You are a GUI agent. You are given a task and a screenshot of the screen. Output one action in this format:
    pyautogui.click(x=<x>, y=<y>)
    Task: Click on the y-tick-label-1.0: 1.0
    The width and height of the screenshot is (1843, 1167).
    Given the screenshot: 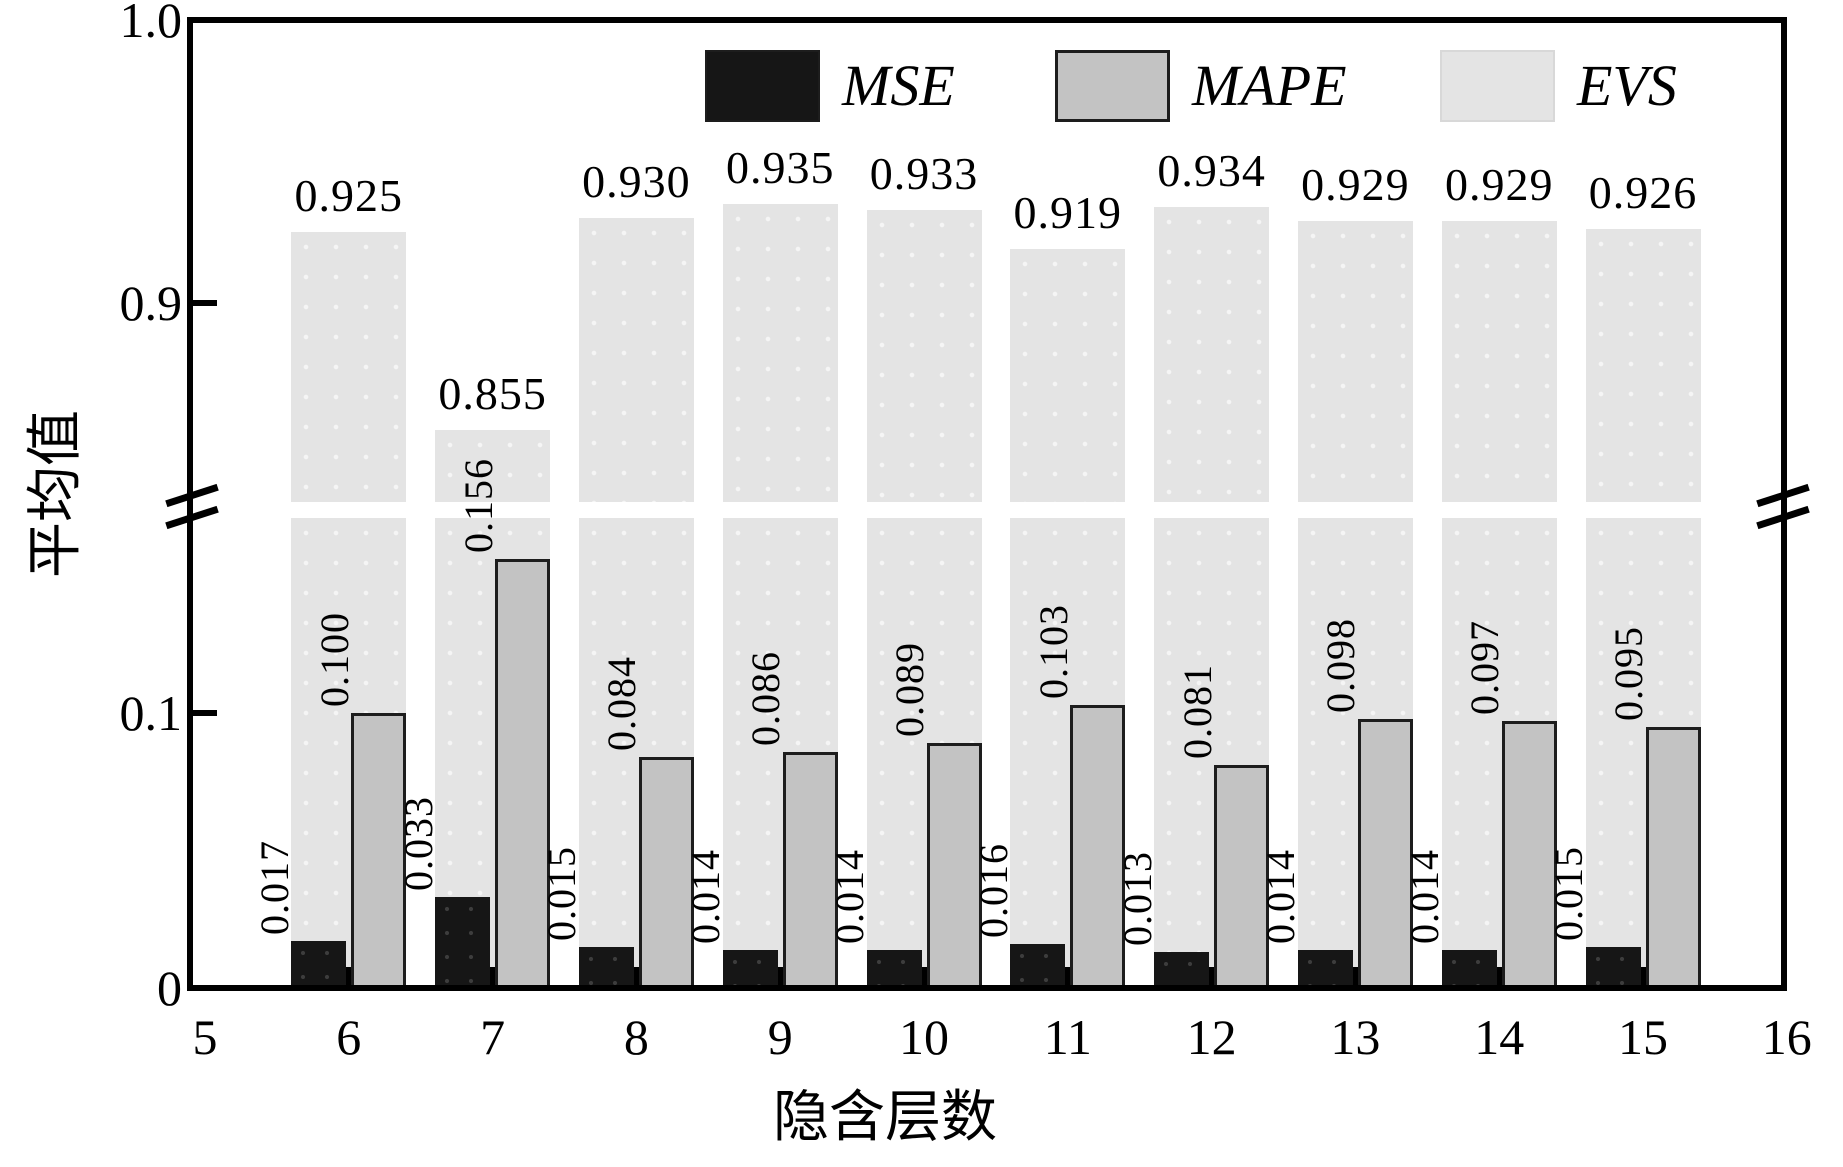 What is the action you would take?
    pyautogui.click(x=151, y=24)
    